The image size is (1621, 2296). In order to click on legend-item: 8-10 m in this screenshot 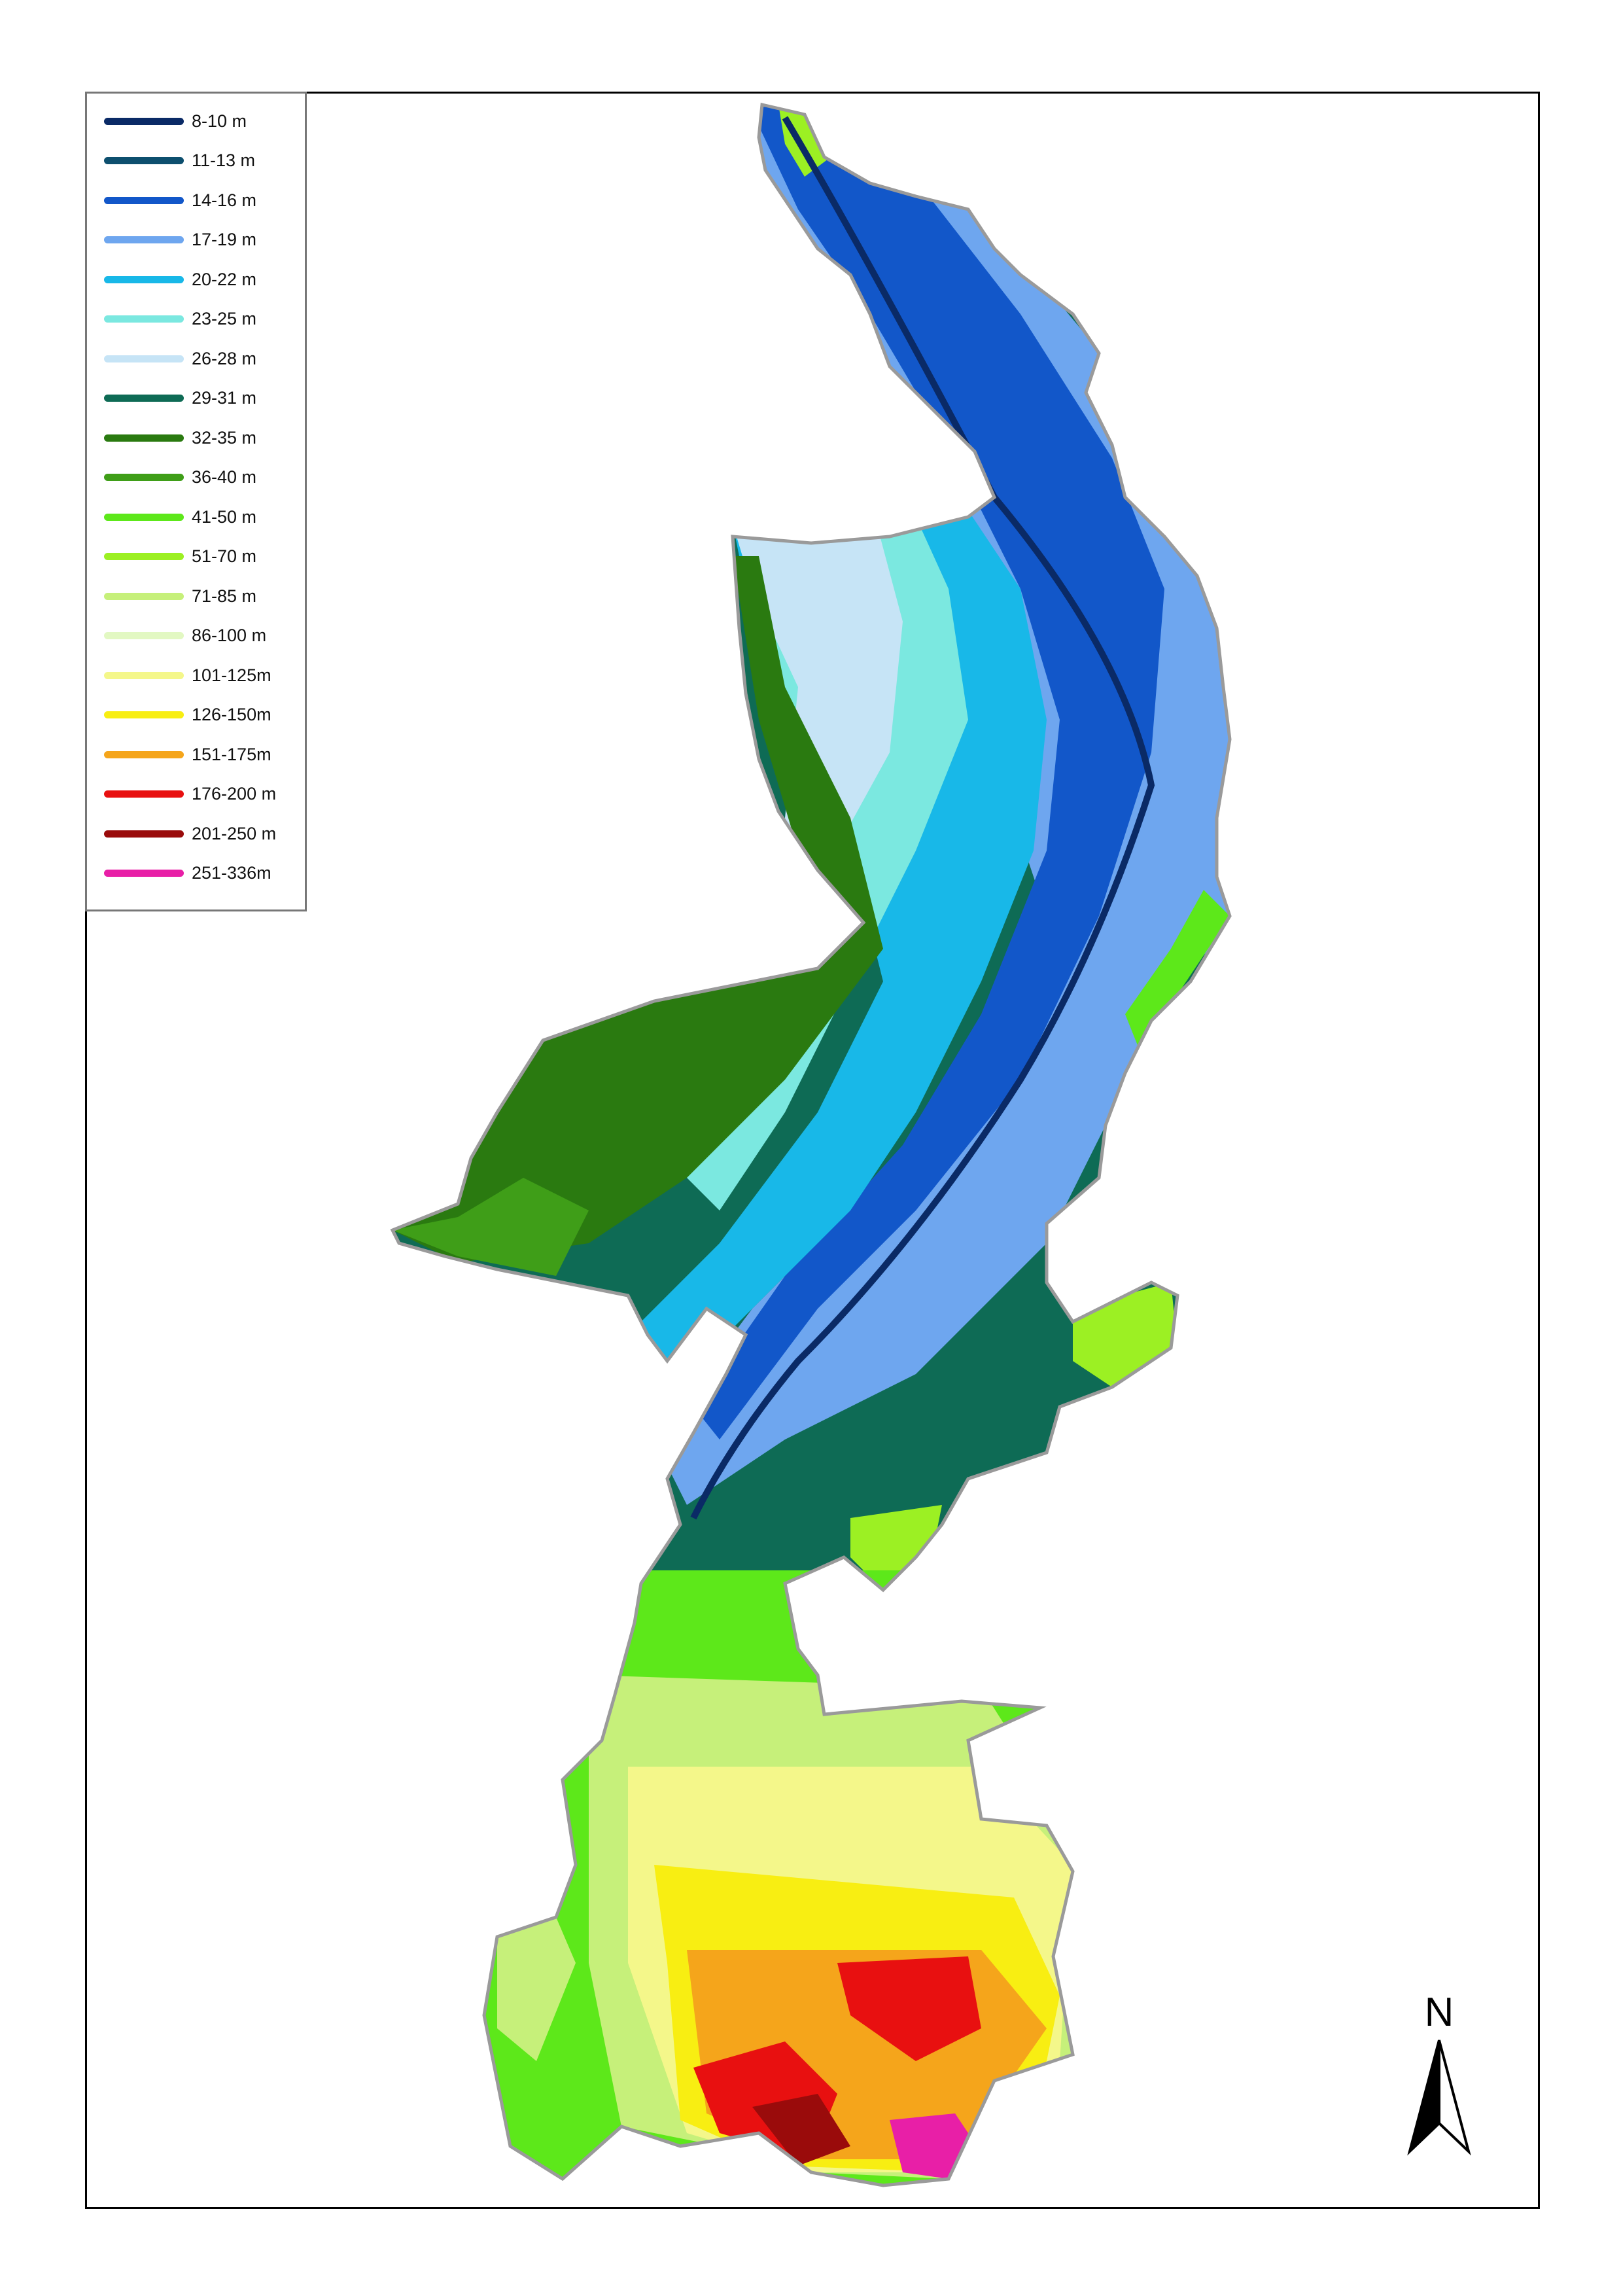, I will do `click(176, 121)`.